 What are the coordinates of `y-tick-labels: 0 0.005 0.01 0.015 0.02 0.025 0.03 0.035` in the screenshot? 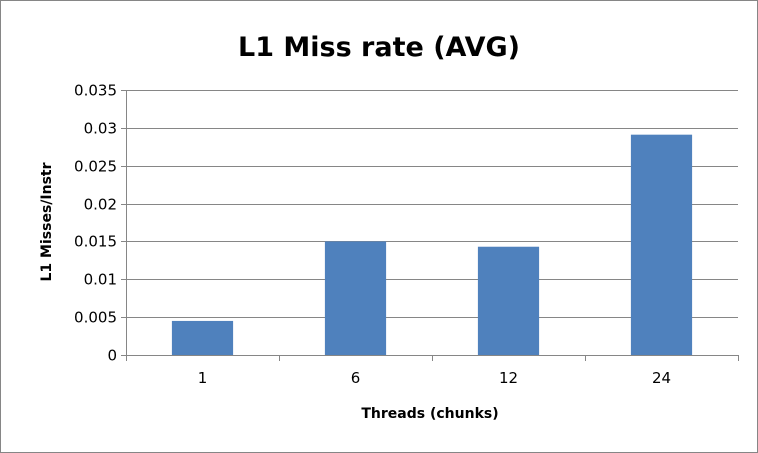 It's located at (95, 223).